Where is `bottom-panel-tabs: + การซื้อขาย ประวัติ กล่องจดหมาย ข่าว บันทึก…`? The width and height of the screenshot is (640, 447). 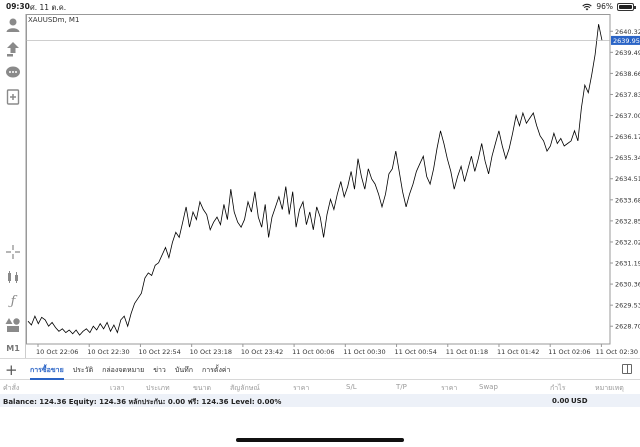
bottom-panel-tabs: + การซื้อขาย ประวัติ กล่องจดหมาย ข่าว บันทึก… is located at coordinates (320, 369).